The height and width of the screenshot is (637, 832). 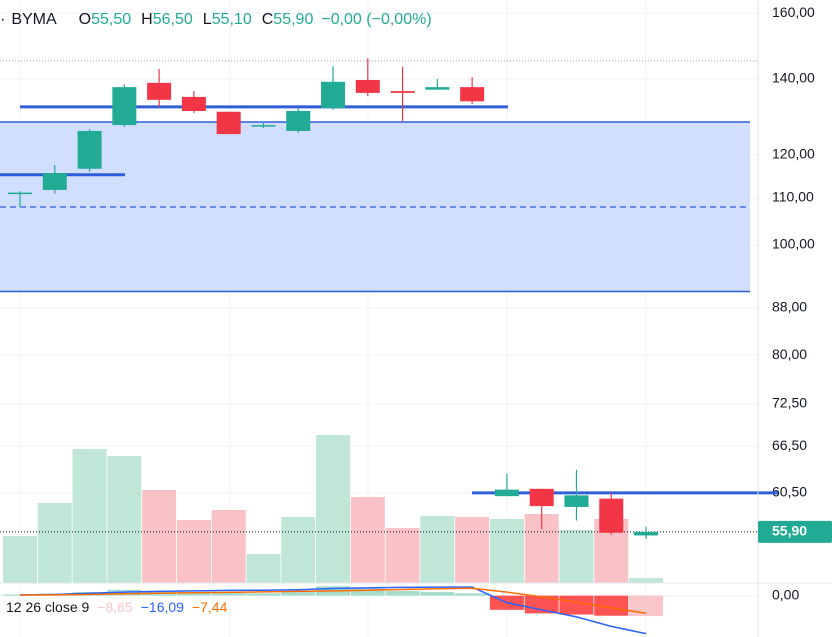 I want to click on header-change: −0,00 (−0,00%), so click(x=376, y=19).